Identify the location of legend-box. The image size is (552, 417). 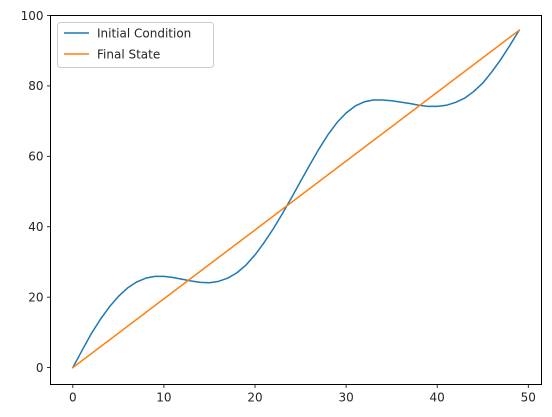
(135, 45).